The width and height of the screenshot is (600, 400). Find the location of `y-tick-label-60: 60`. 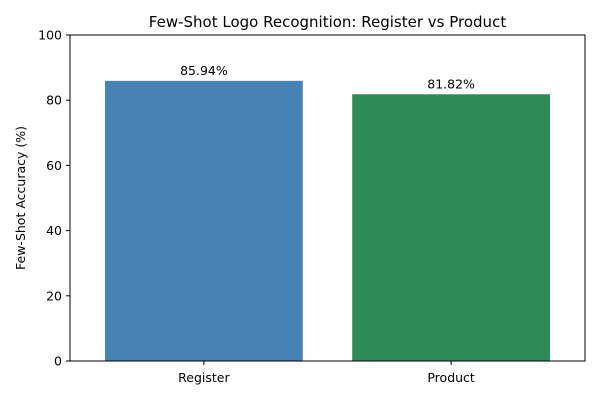

y-tick-label-60: 60 is located at coordinates (54, 165).